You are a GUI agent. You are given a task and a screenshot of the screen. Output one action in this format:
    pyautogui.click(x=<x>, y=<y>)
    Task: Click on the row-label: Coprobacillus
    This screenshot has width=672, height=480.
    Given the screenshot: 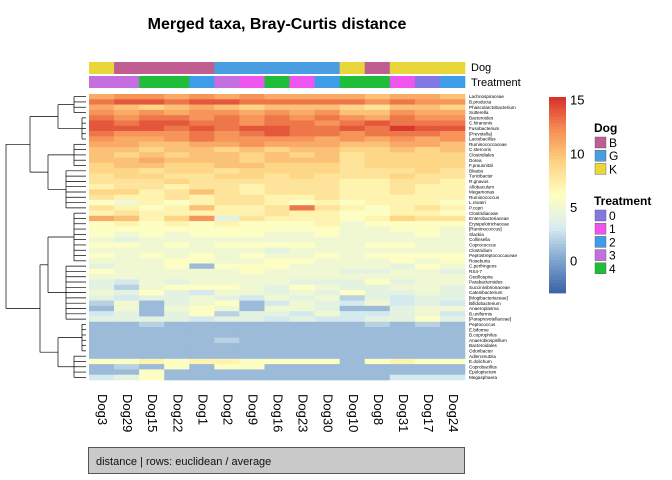 What is the action you would take?
    pyautogui.click(x=483, y=366)
    